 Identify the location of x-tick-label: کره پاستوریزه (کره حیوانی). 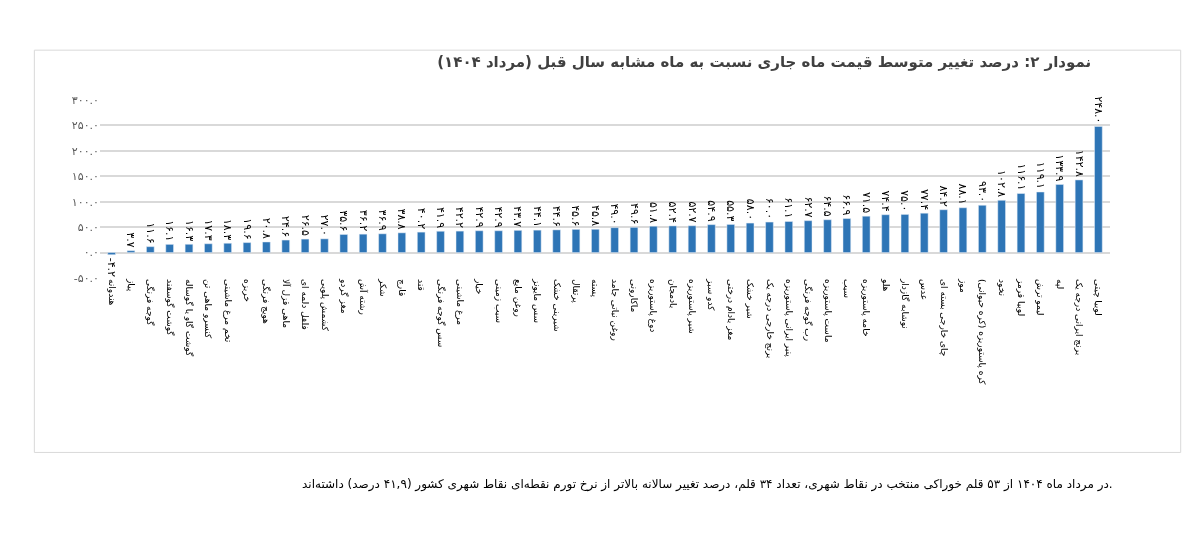
(982, 332).